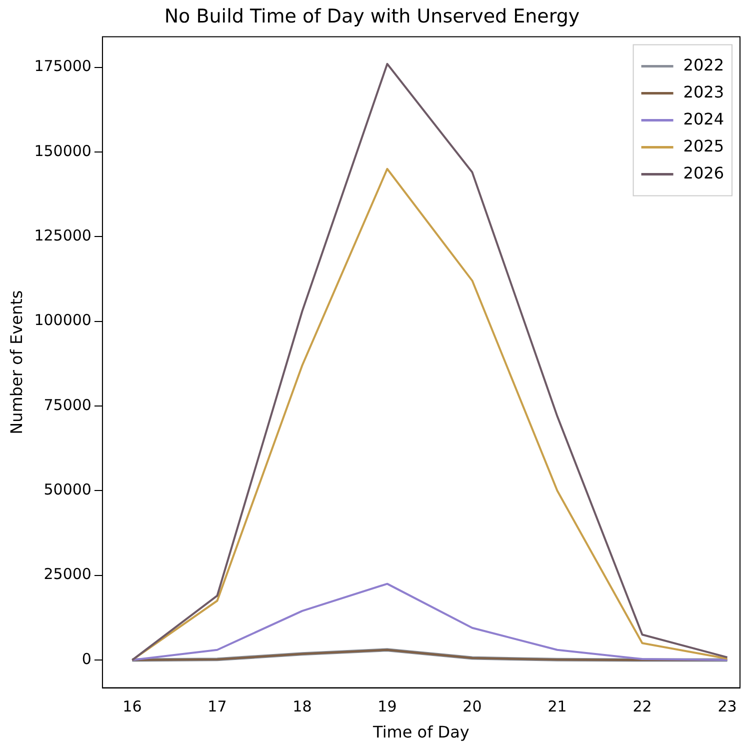 This screenshot has height=751, width=748. I want to click on y-tick-label: 0, so click(87, 659).